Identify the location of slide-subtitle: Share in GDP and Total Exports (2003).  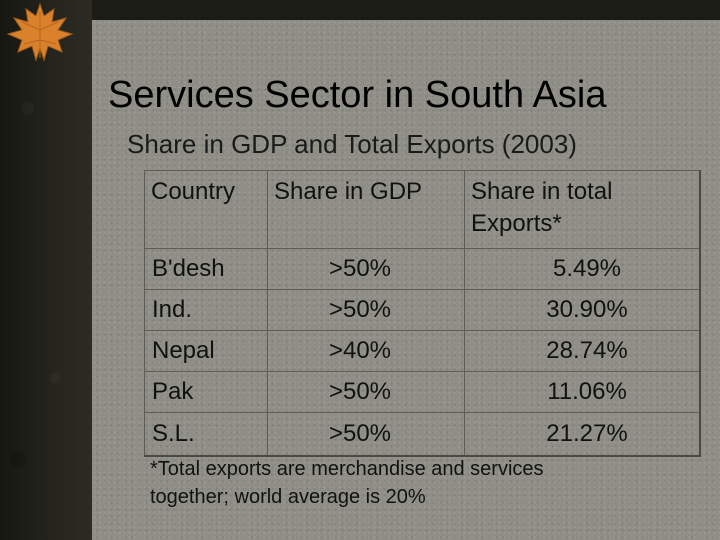
(352, 144).